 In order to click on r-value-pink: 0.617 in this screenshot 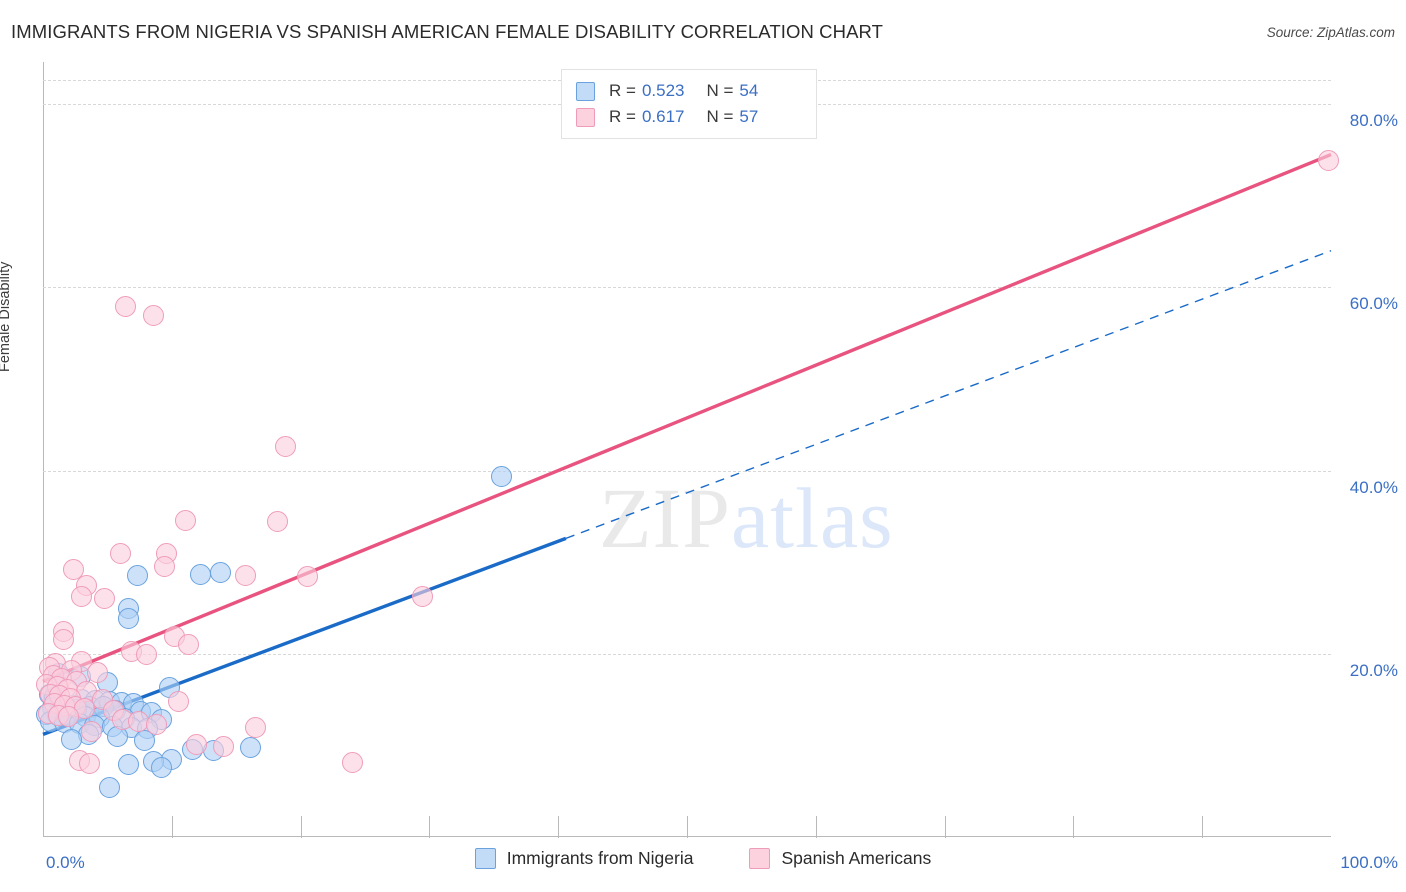, I will do `click(663, 116)`.